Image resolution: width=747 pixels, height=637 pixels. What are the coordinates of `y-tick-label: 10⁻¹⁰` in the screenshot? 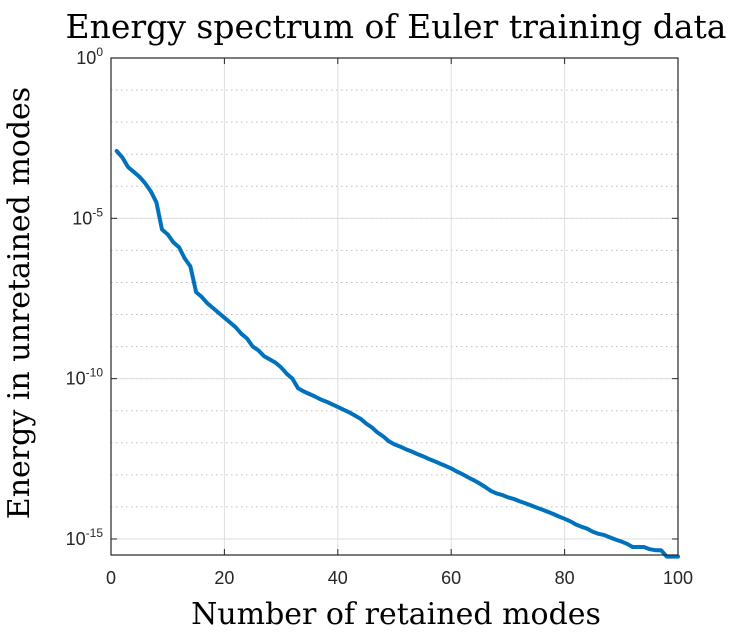 It's located at (85, 377).